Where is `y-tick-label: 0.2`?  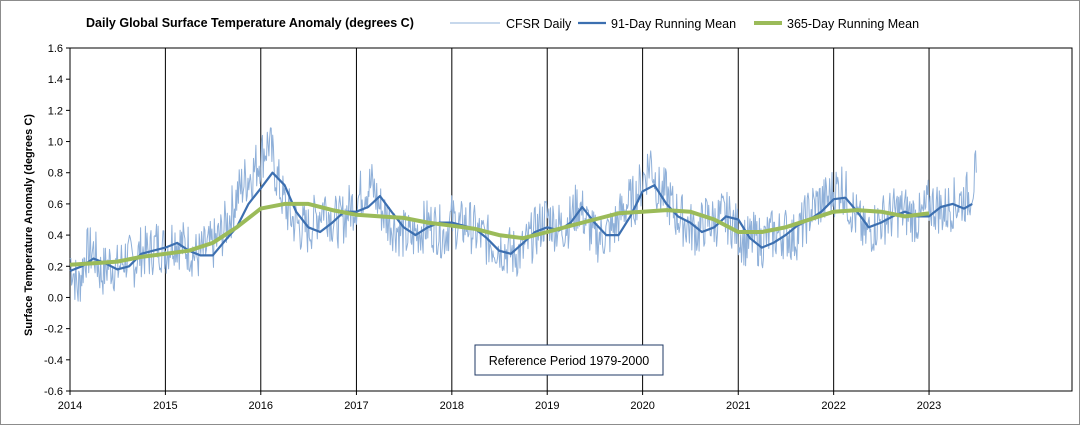
y-tick-label: 0.2 is located at coordinates (55, 267).